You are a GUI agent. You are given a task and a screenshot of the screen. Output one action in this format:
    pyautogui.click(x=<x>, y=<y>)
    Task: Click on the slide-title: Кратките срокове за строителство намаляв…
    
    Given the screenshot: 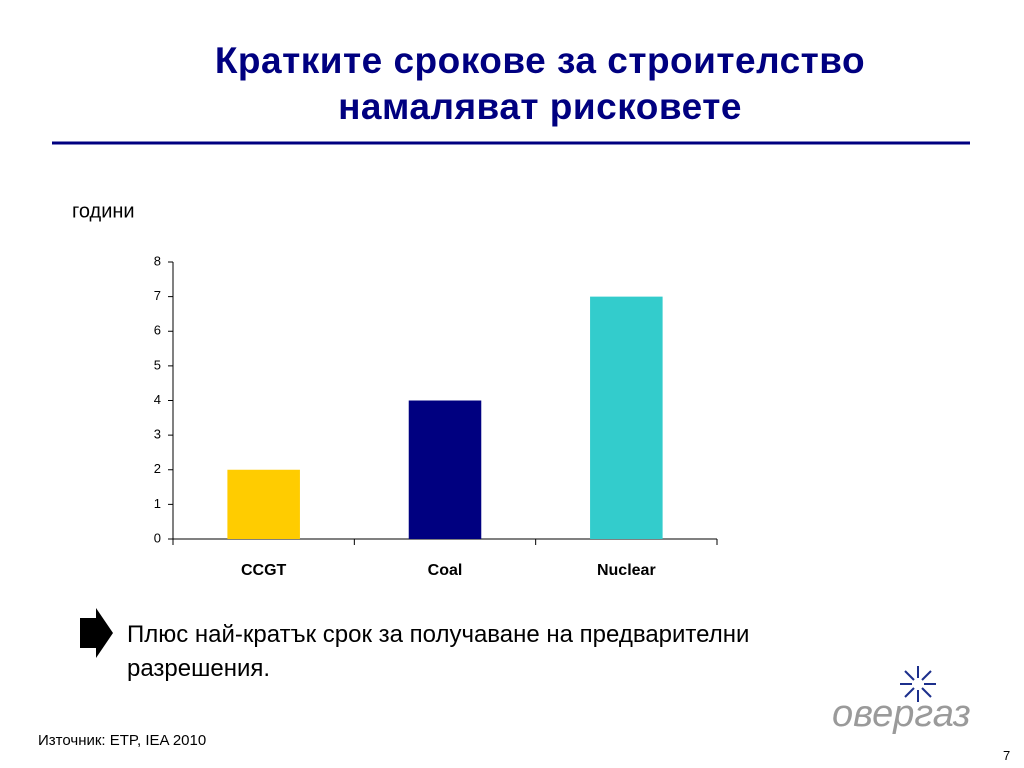 What is the action you would take?
    pyautogui.click(x=540, y=83)
    